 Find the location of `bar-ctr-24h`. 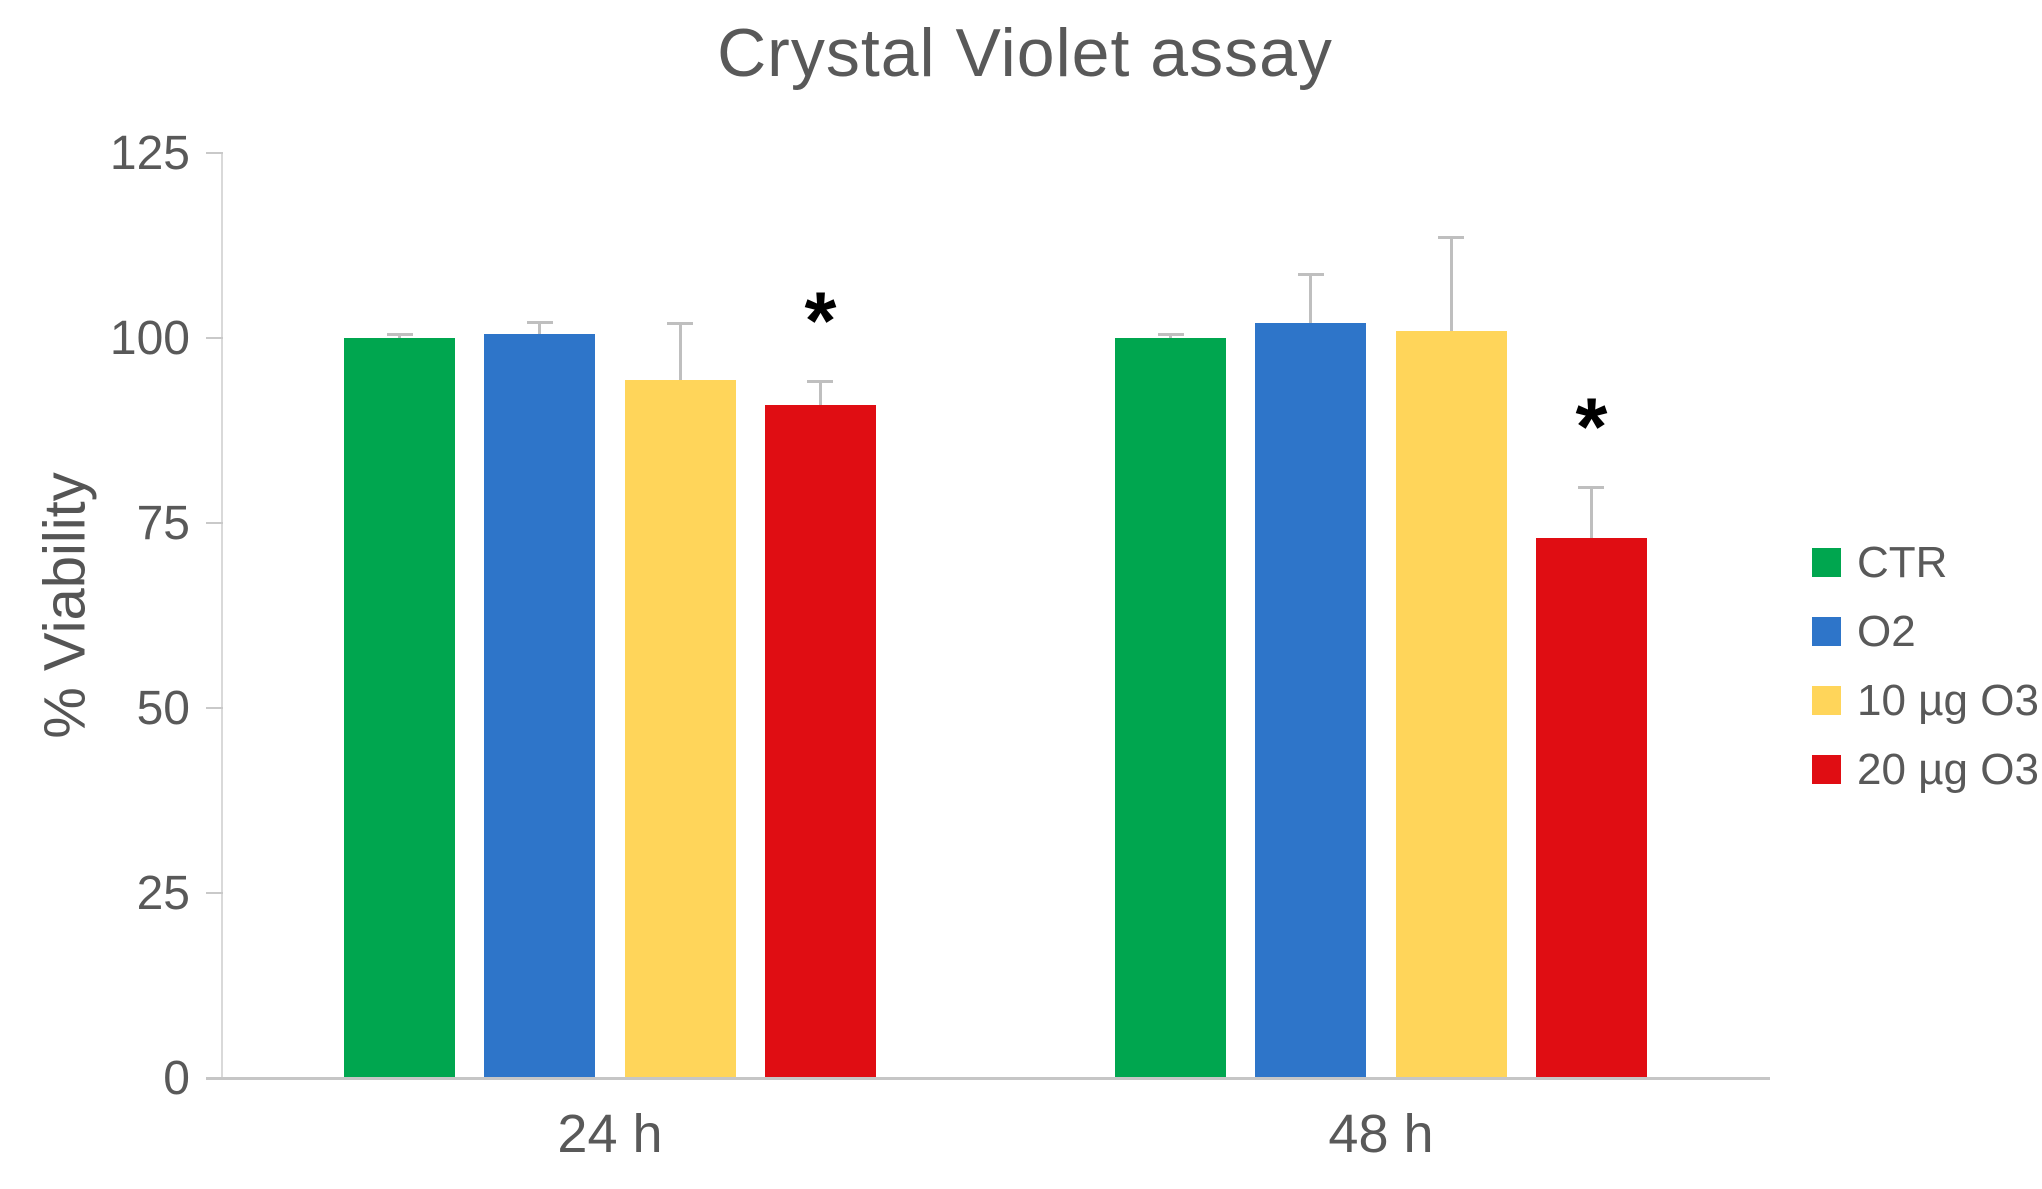

bar-ctr-24h is located at coordinates (399, 708).